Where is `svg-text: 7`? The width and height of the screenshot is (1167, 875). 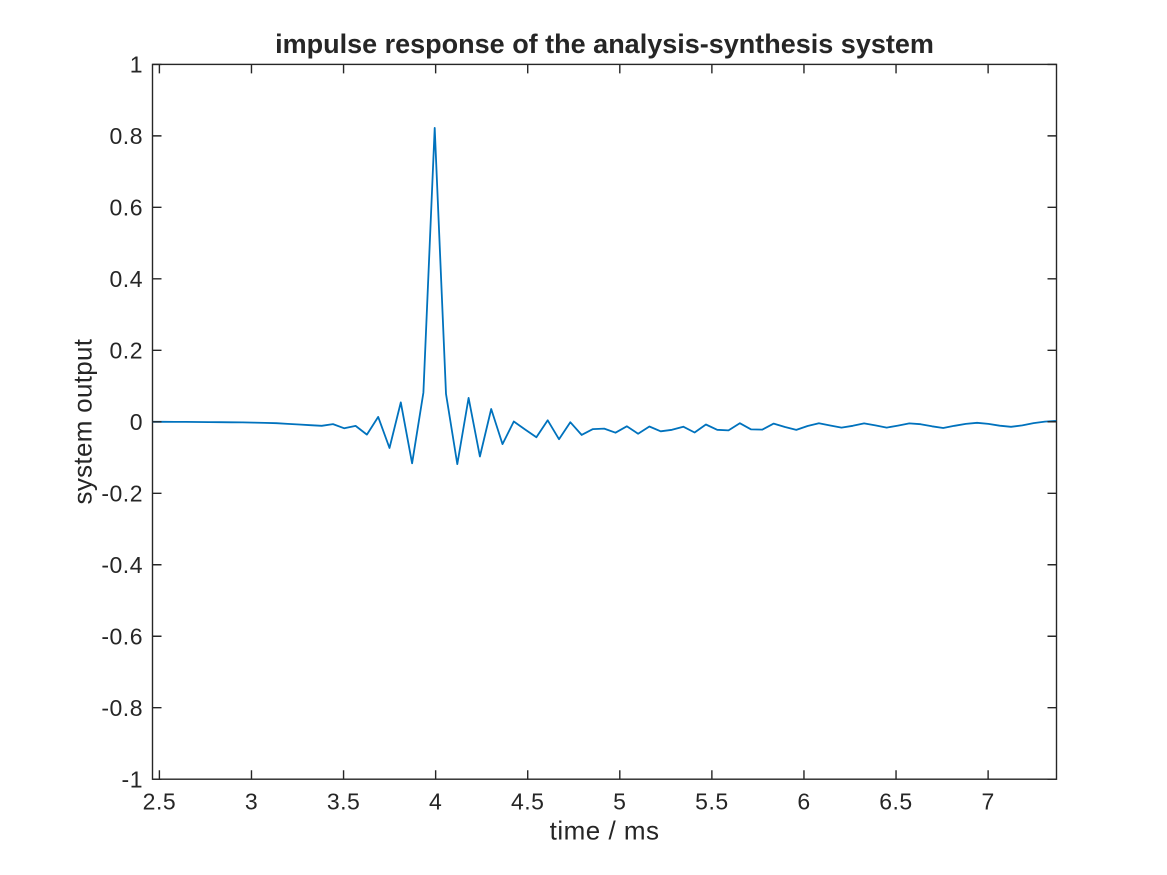
svg-text: 7 is located at coordinates (987, 802).